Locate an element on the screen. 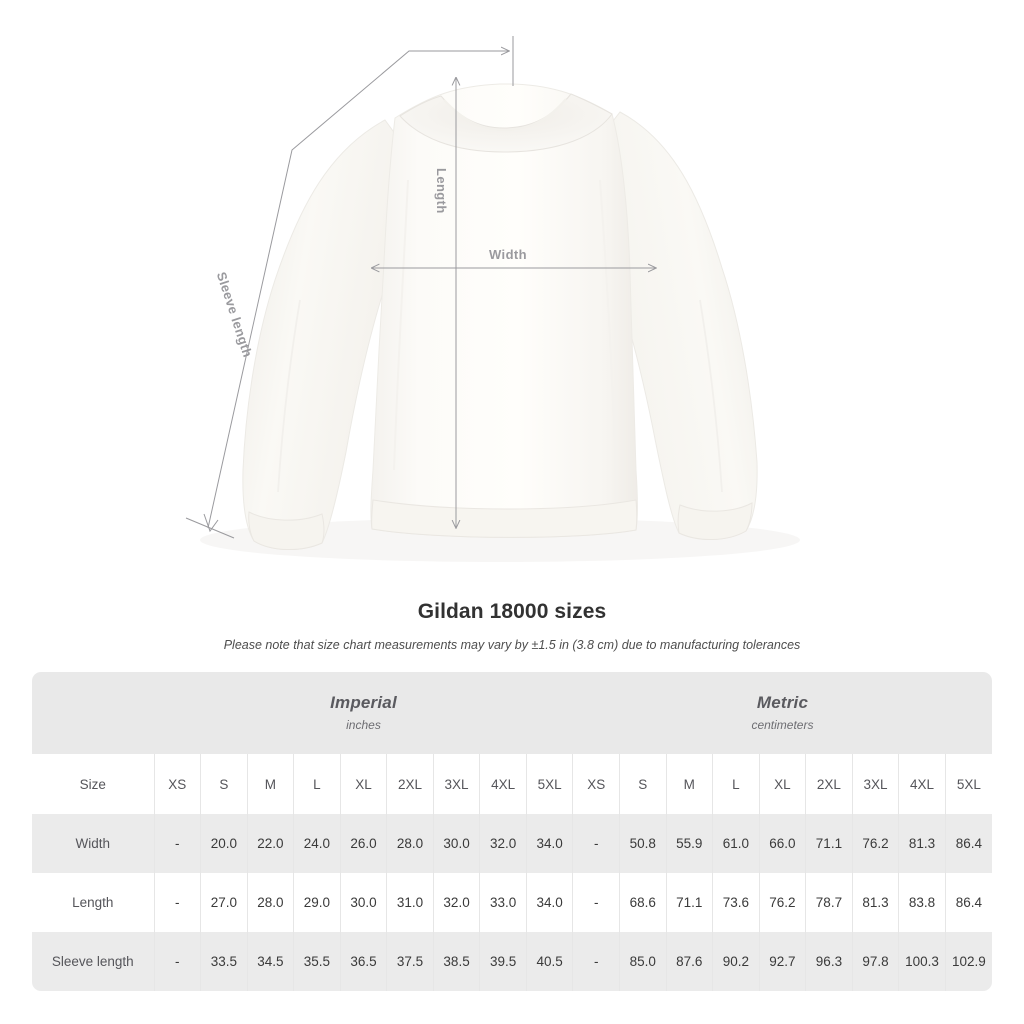 Image resolution: width=1024 pixels, height=1024 pixels. row-label-width: Width is located at coordinates (93, 843).